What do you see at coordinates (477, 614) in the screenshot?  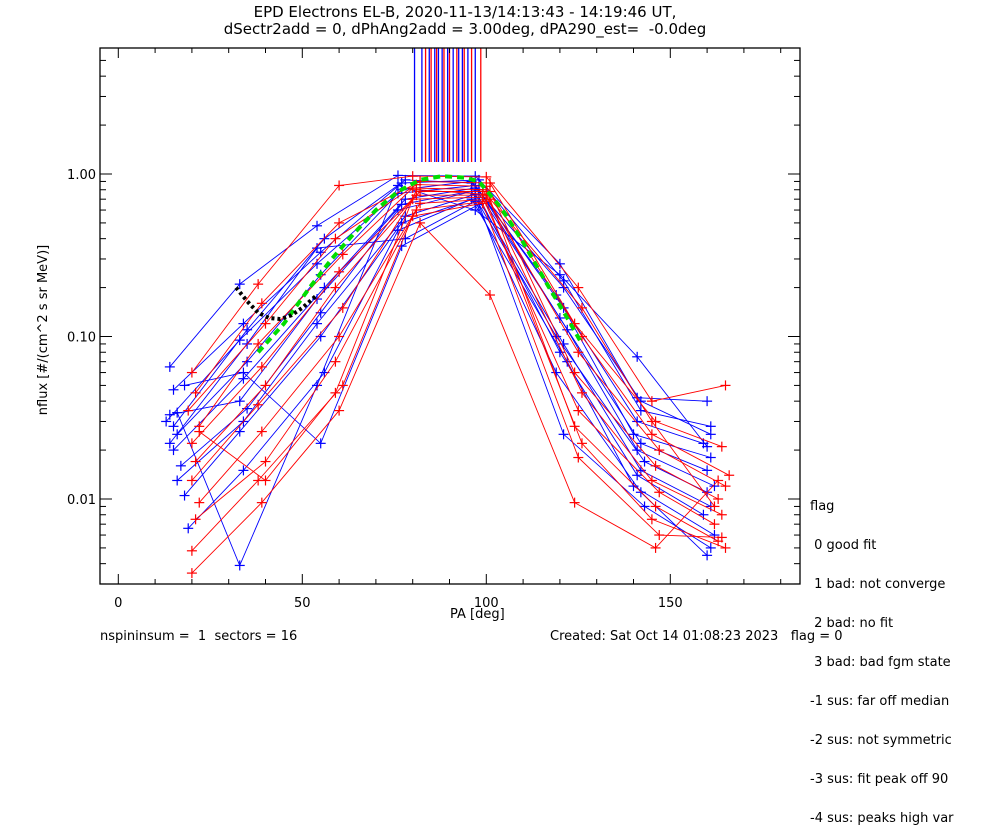 I see `x-axis-label: PA [deg]` at bounding box center [477, 614].